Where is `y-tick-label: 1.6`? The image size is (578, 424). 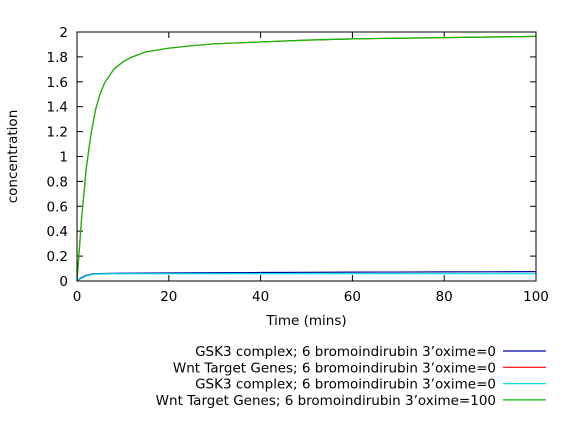
y-tick-label: 1.6 is located at coordinates (57, 83).